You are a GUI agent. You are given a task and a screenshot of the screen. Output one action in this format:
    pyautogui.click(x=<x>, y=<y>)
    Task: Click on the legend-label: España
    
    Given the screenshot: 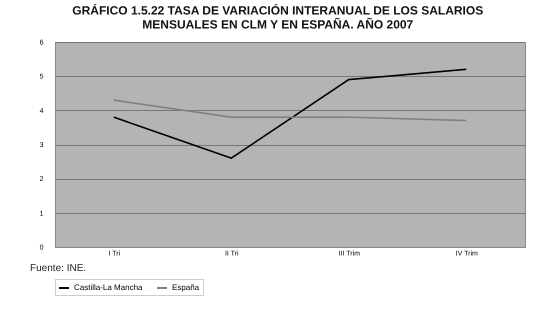 What is the action you would take?
    pyautogui.click(x=186, y=287)
    